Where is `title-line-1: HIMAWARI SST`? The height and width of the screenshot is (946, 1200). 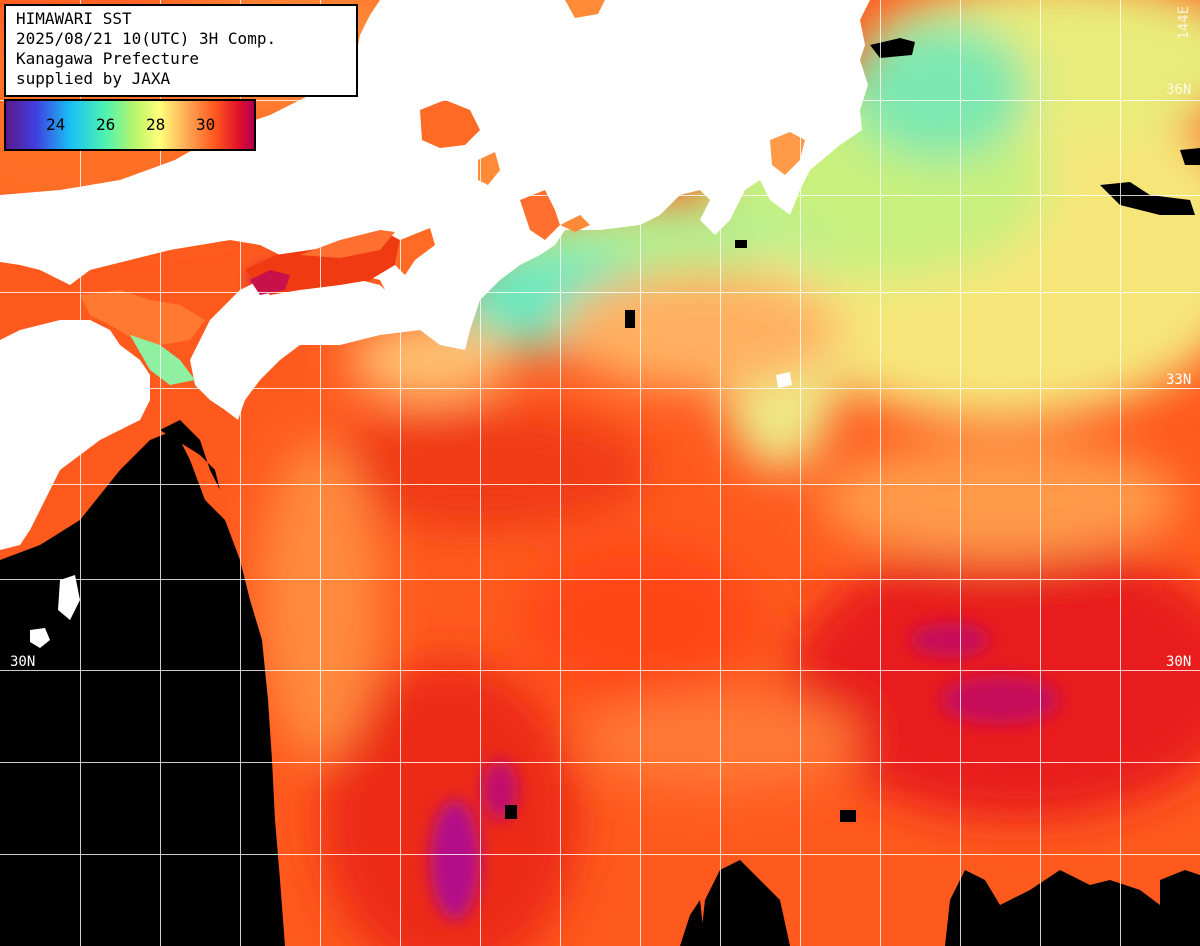 title-line-1: HIMAWARI SST is located at coordinates (74, 18).